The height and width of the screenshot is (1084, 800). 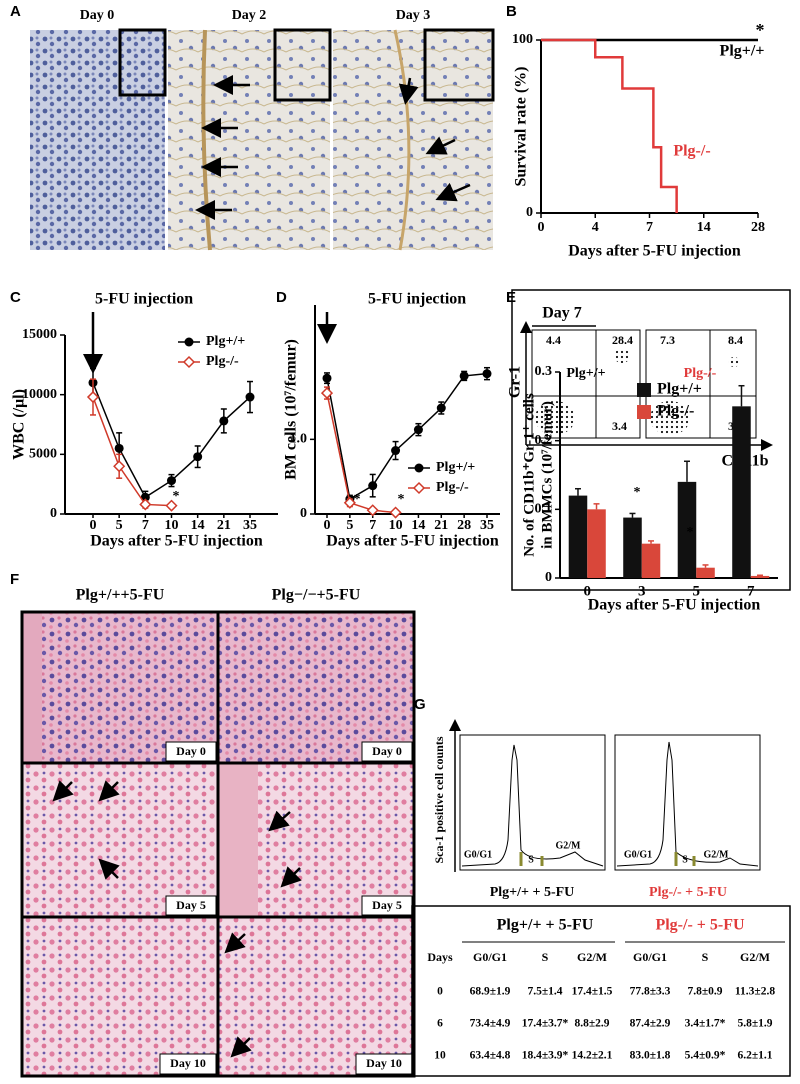 What do you see at coordinates (544, 992) in the screenshot?
I see `table-cell: 7.5±1.4` at bounding box center [544, 992].